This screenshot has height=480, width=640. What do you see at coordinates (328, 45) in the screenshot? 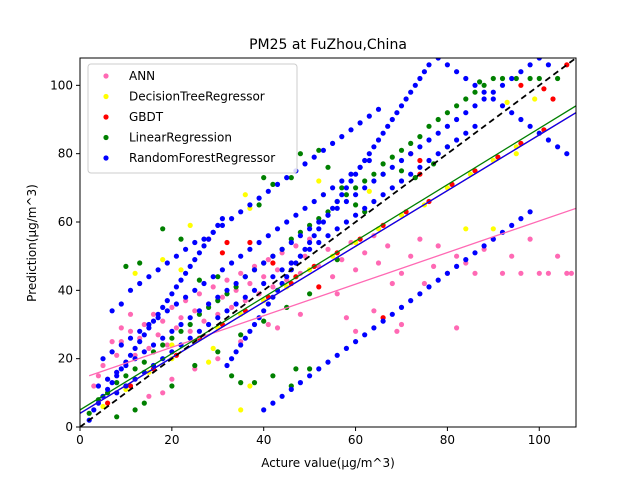
I see `chart-title: PM25 at FuZhou,China` at bounding box center [328, 45].